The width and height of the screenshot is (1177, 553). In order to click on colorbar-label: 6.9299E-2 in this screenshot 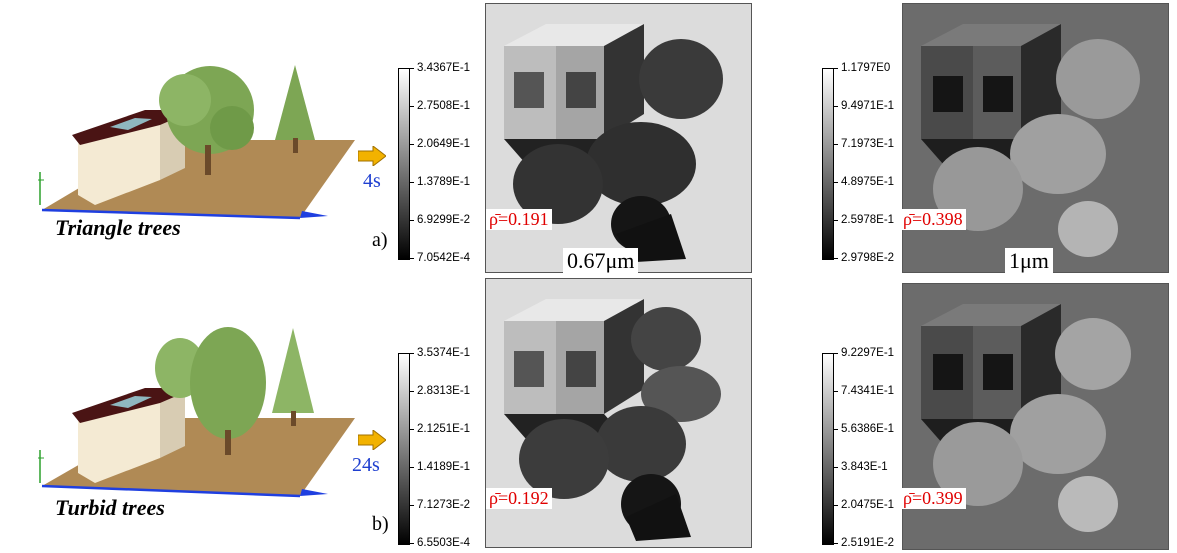, I will do `click(444, 220)`.